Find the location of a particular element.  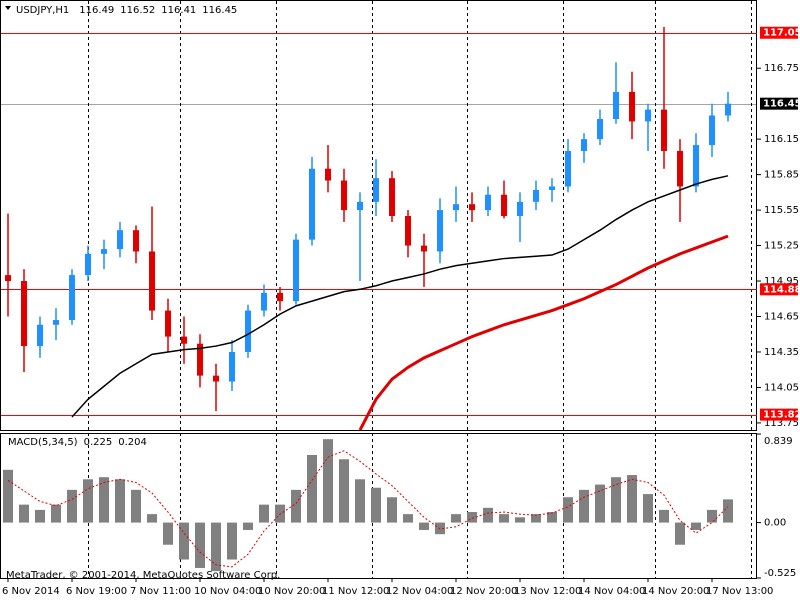

price-label: 116.45 is located at coordinates (781, 104).